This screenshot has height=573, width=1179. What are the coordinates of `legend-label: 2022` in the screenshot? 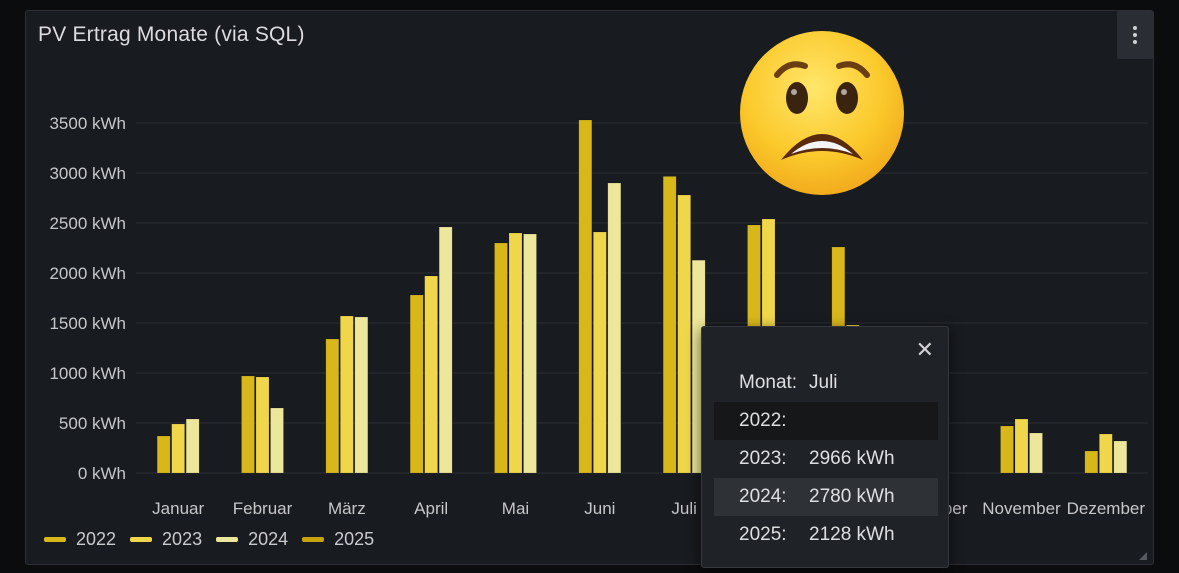 It's located at (96, 539).